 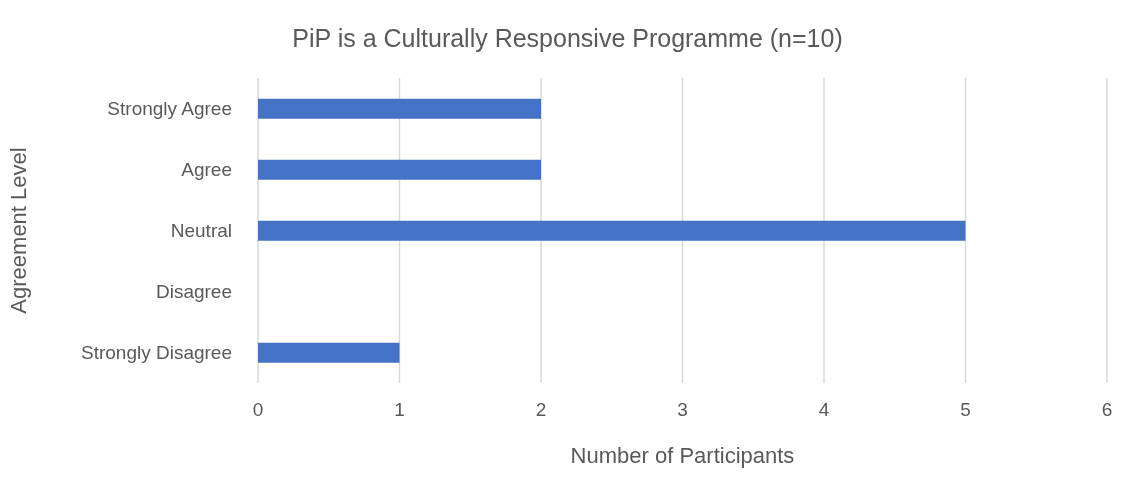 I want to click on chart-title: PiP is a Culturally Responsive Programme (n=10), so click(x=567, y=38).